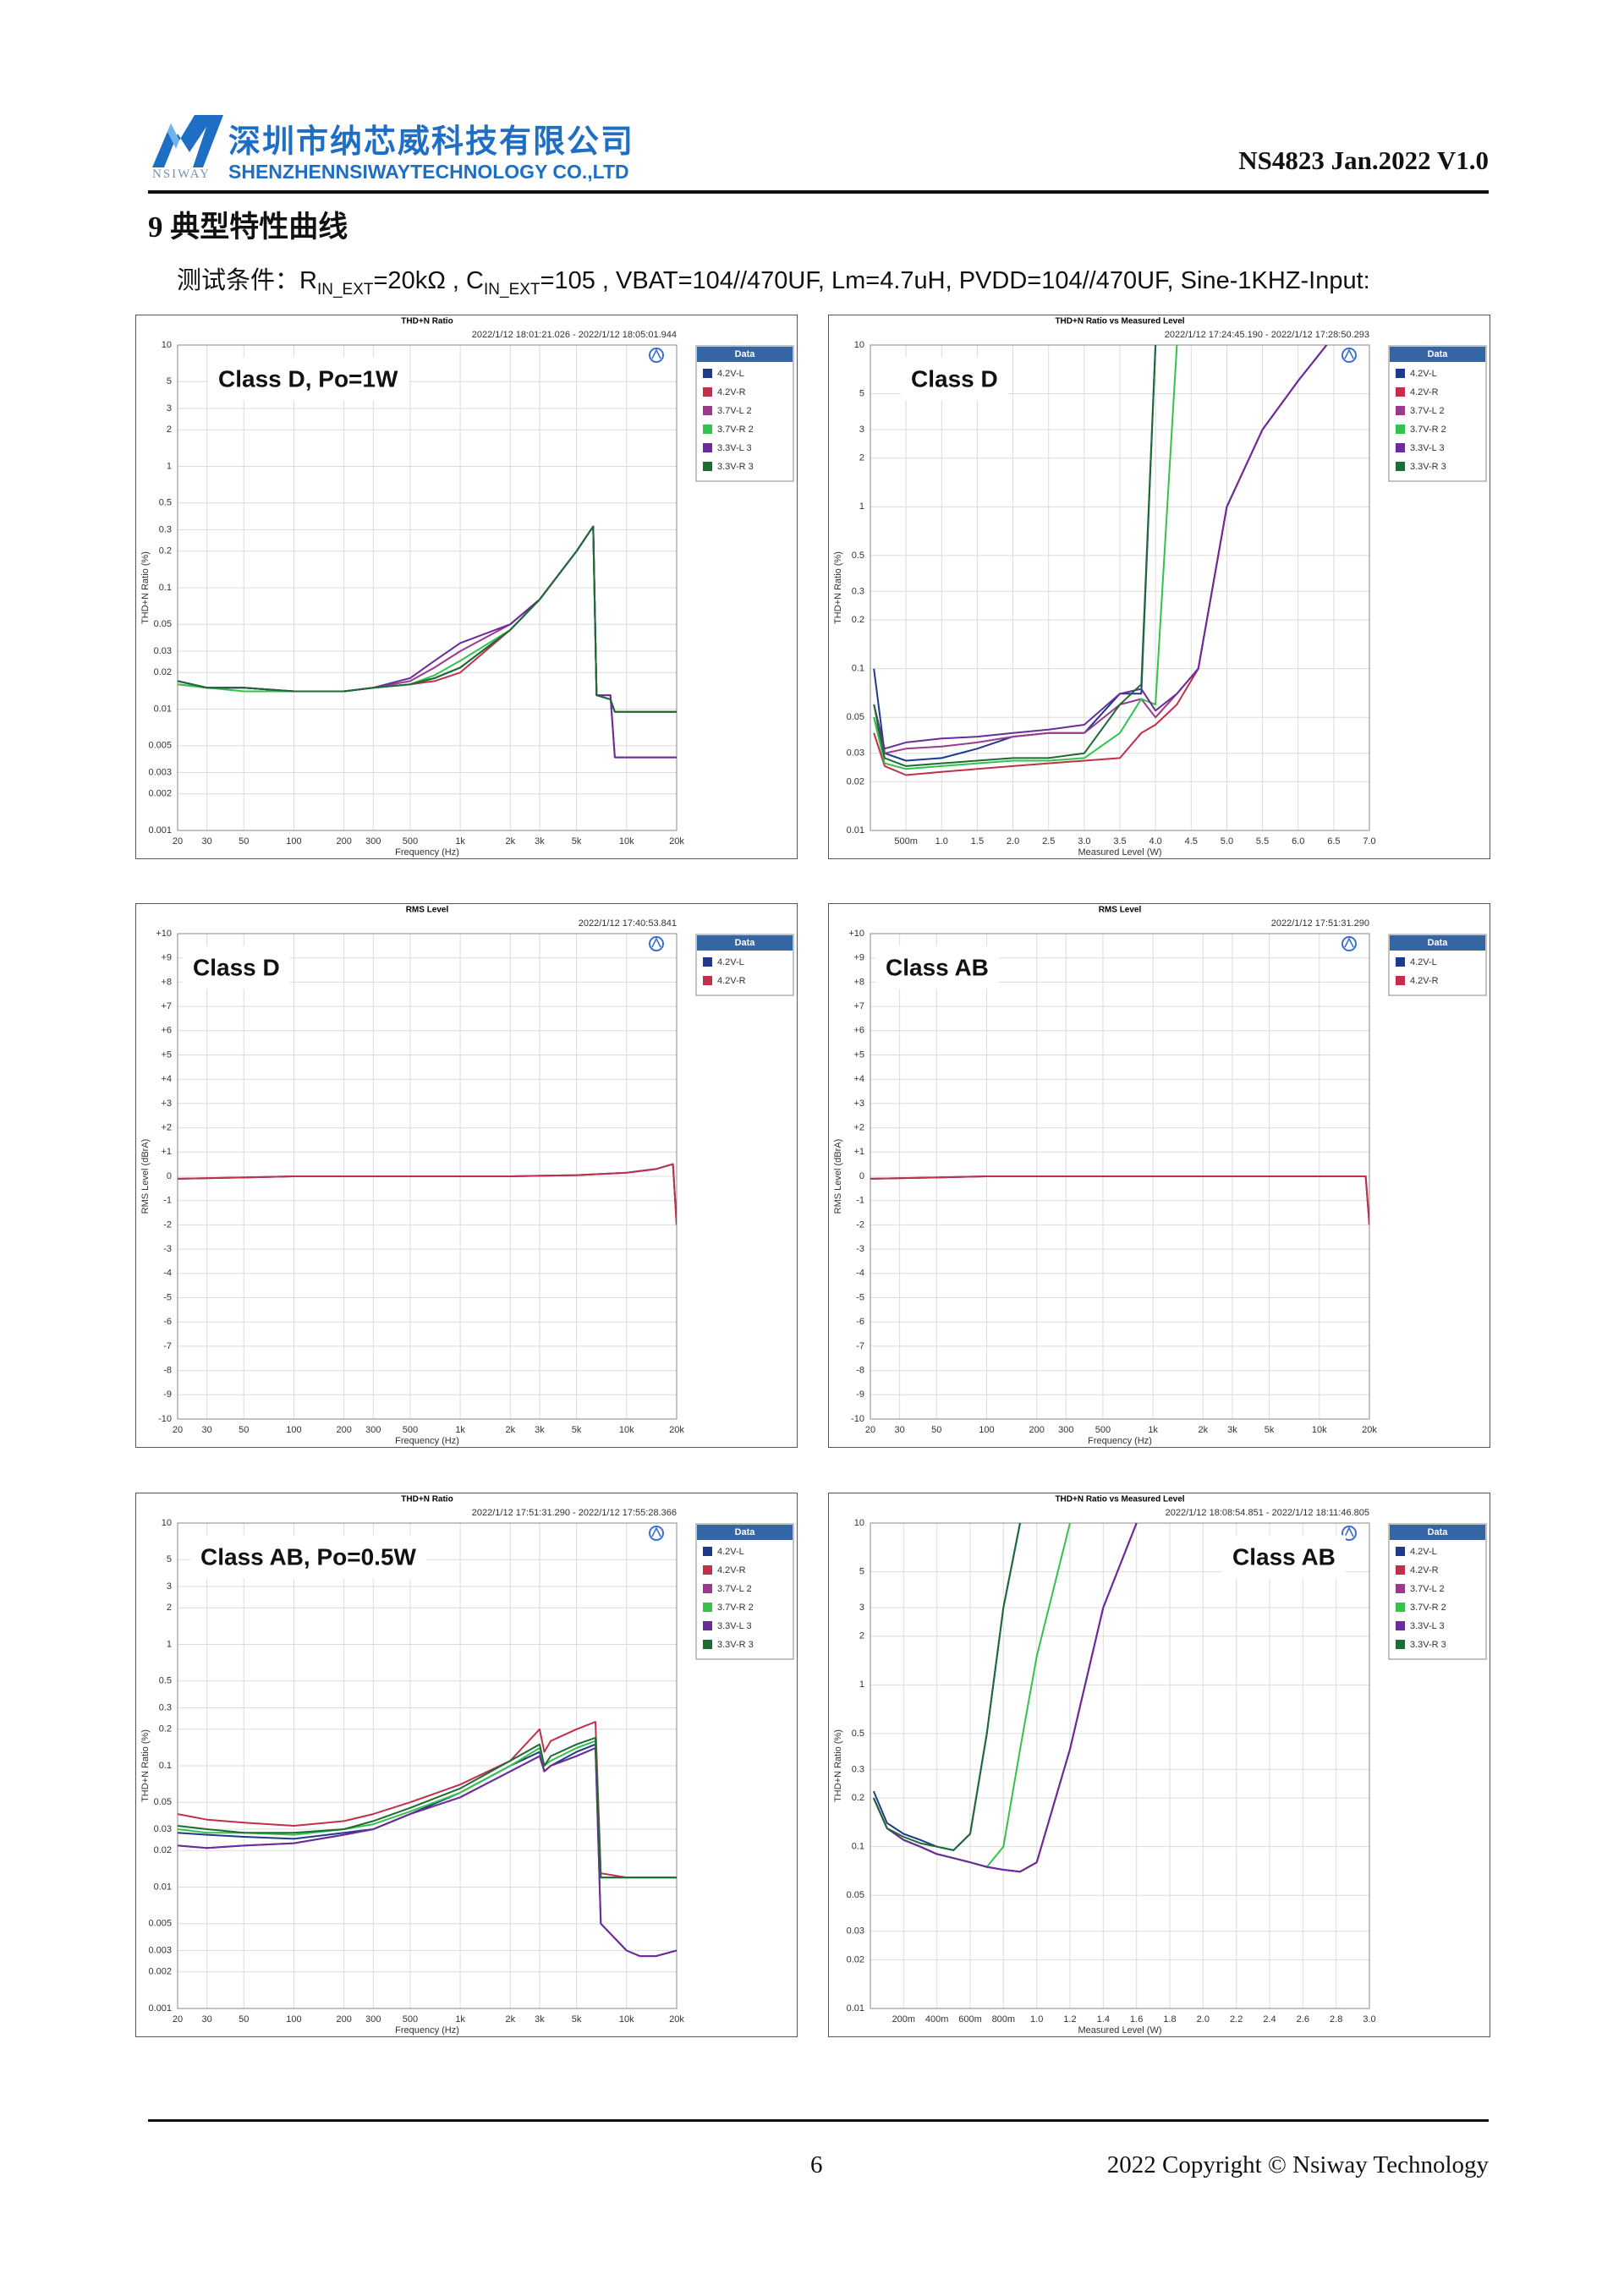  What do you see at coordinates (293, 1430) in the screenshot?
I see `x-tick-label: 100` at bounding box center [293, 1430].